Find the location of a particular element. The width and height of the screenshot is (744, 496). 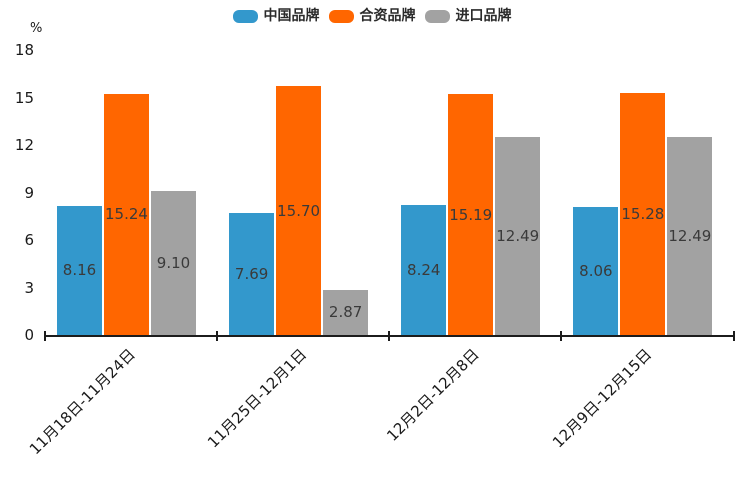

bar-value-label: 8.24 is located at coordinates (424, 269).